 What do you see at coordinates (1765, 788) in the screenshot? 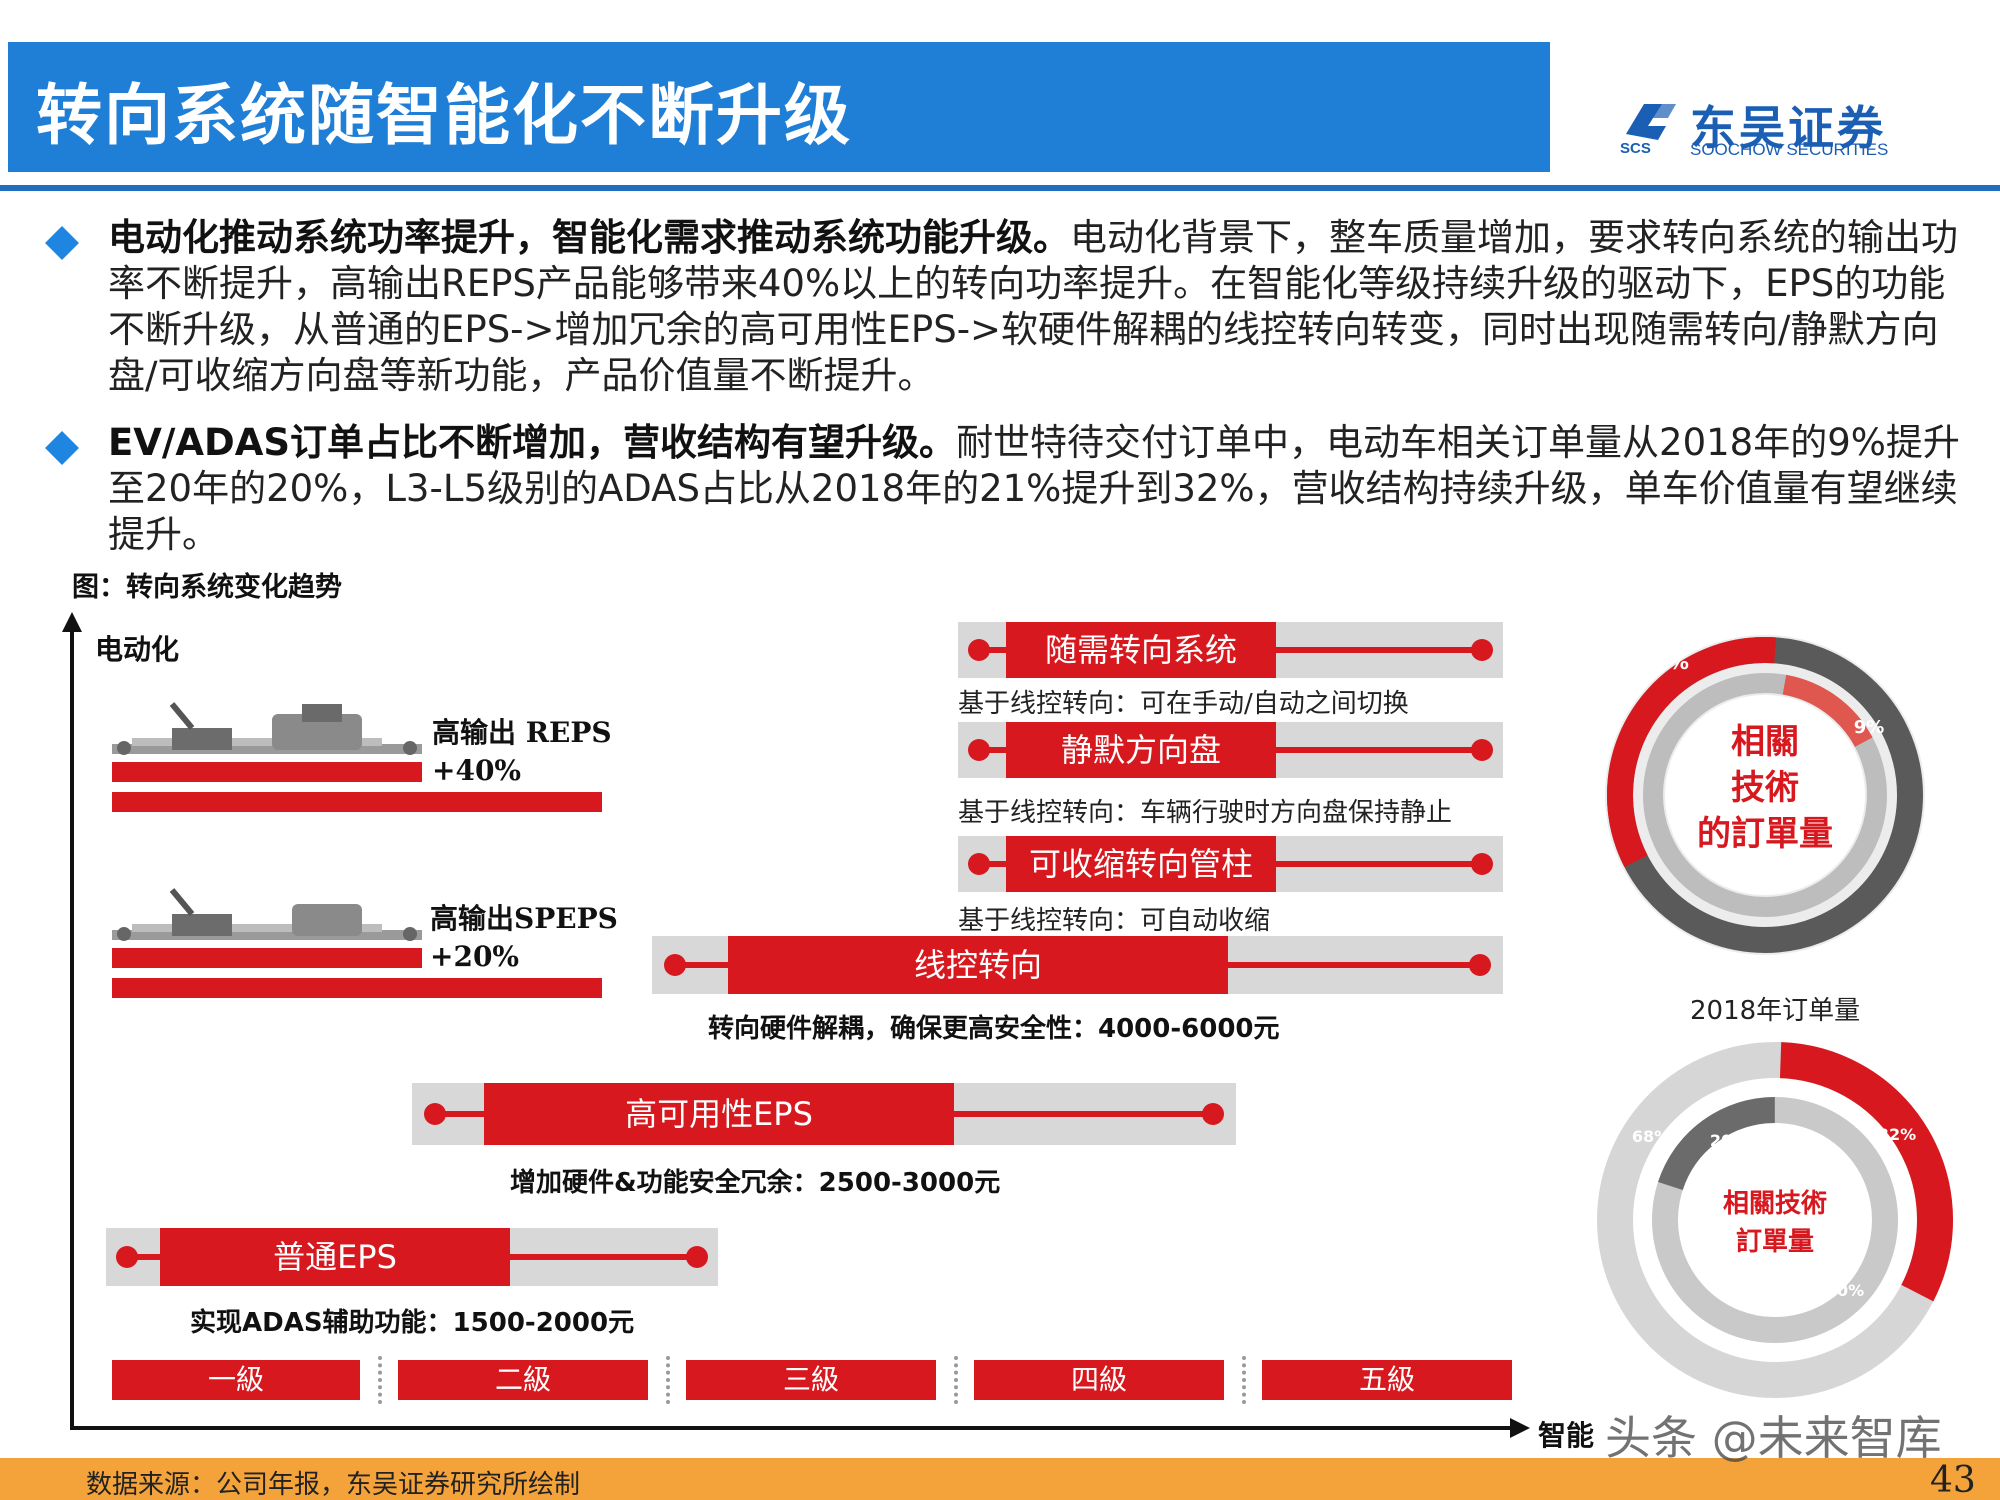
I see `donut-2018-center-2: 技術` at bounding box center [1765, 788].